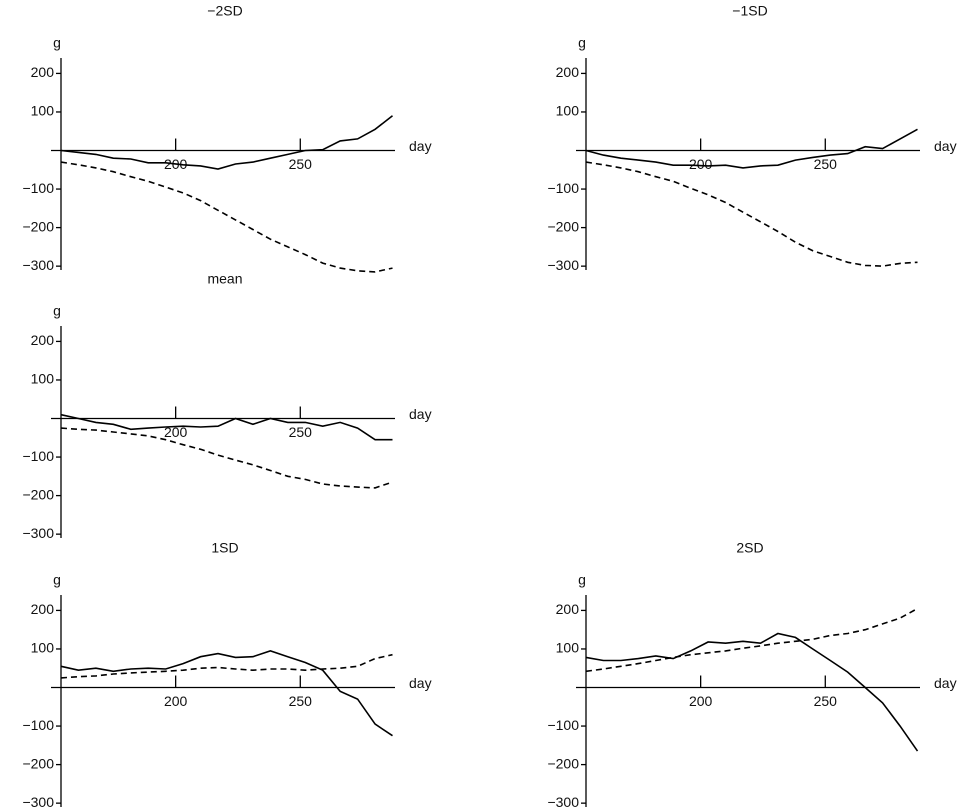 This screenshot has width=966, height=808. I want to click on chart-title: −2SD, so click(224, 11).